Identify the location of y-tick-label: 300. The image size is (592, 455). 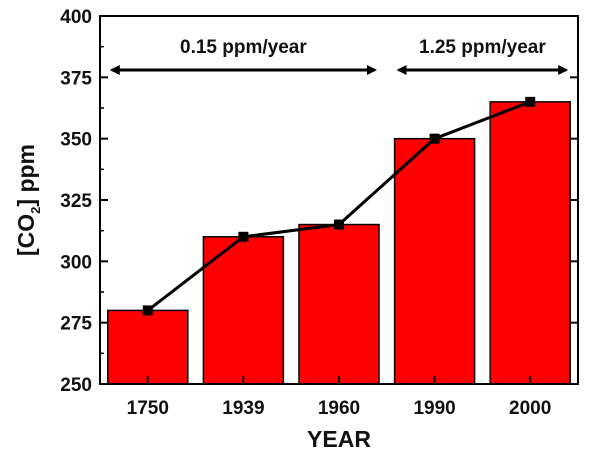
(76, 262).